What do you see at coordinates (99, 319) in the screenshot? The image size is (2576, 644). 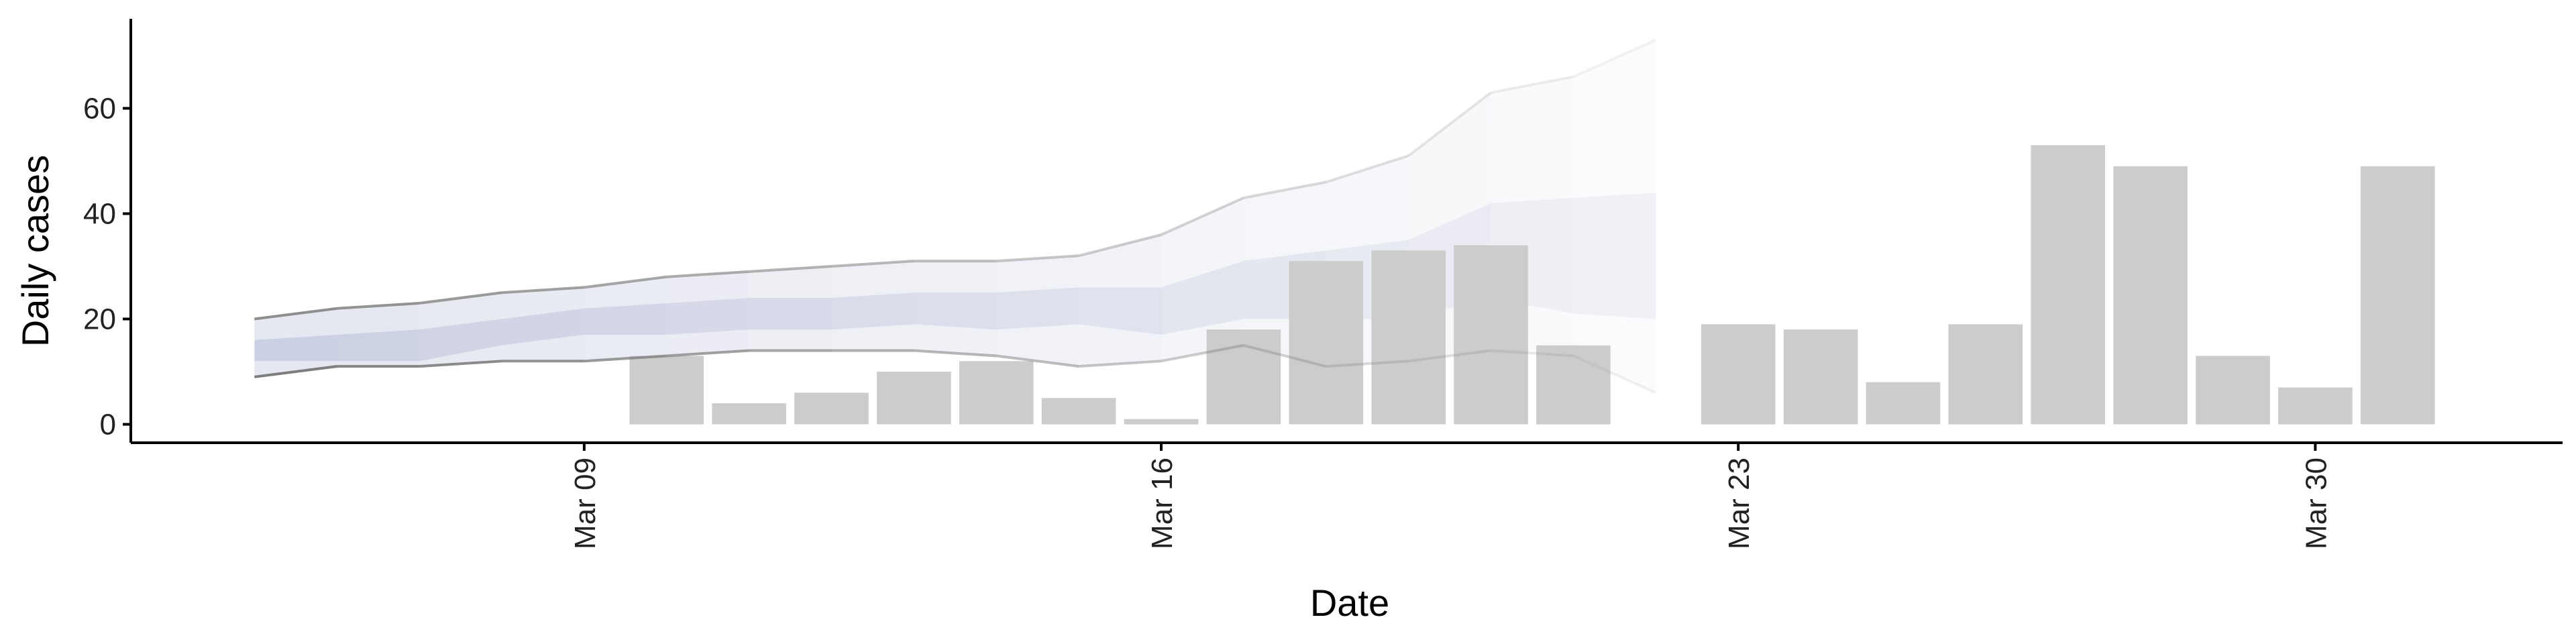 I see `y-tick-label: 20` at bounding box center [99, 319].